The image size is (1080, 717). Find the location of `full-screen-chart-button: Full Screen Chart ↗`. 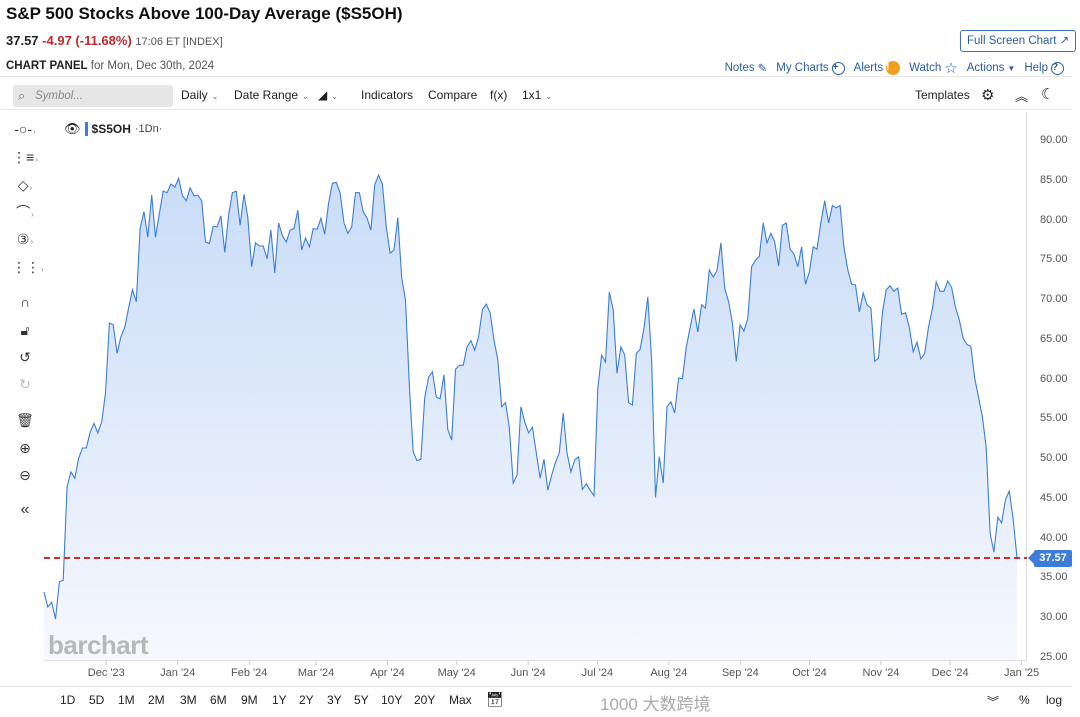

full-screen-chart-button: Full Screen Chart ↗ is located at coordinates (1018, 41).